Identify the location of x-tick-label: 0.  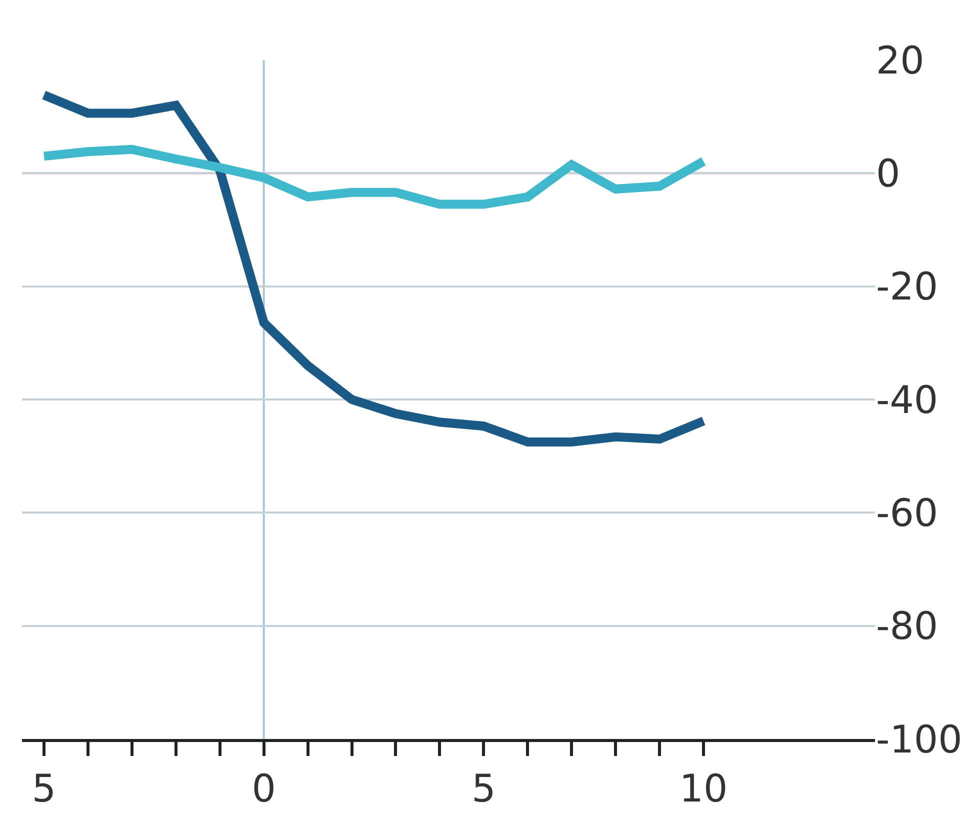
(264, 788).